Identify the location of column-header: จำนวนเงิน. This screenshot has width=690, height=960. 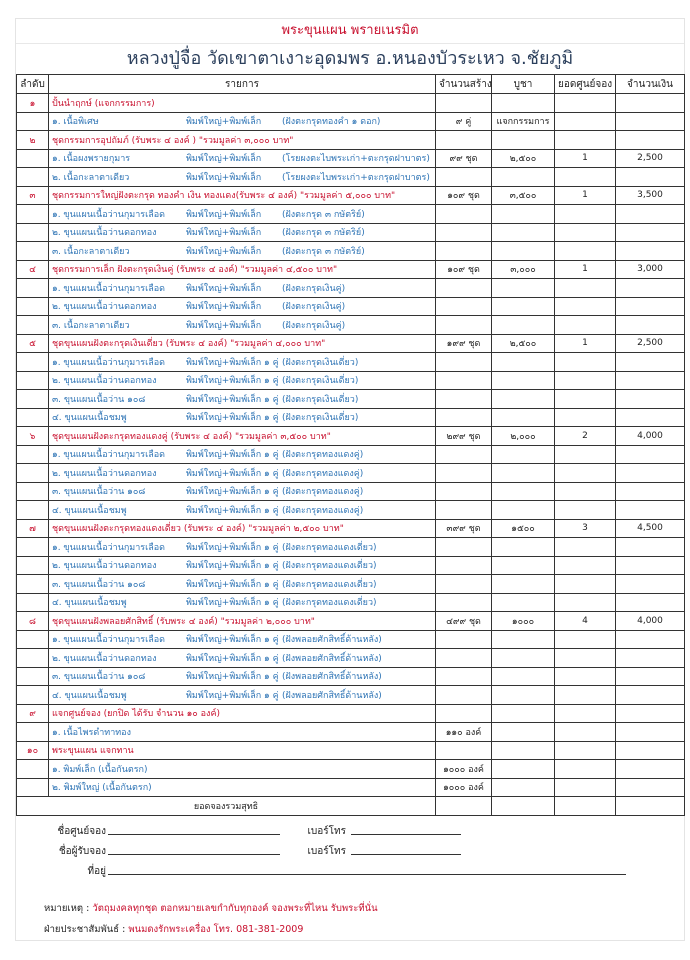
(650, 84).